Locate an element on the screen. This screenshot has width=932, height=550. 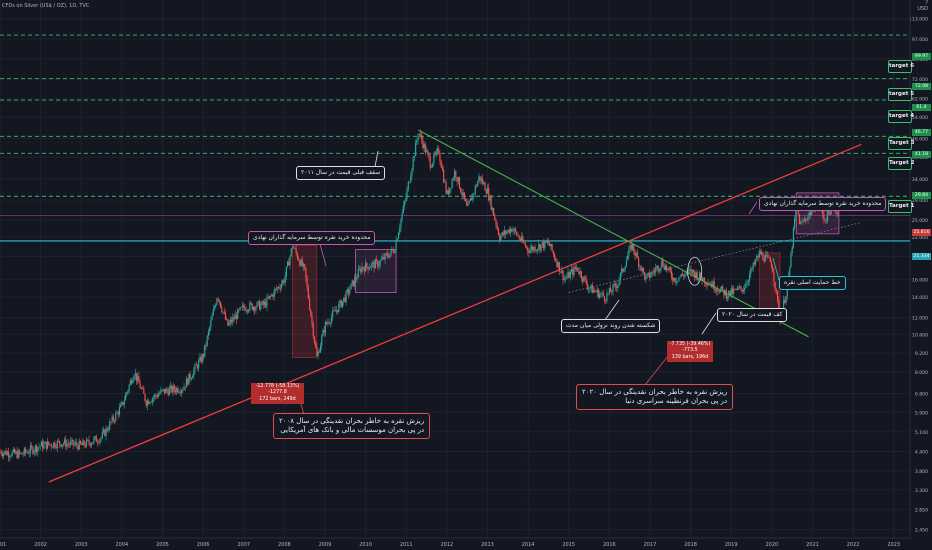
bottom-2020-note: کف قیمت در سال ۲۰۲۰ is located at coordinates (752, 315).